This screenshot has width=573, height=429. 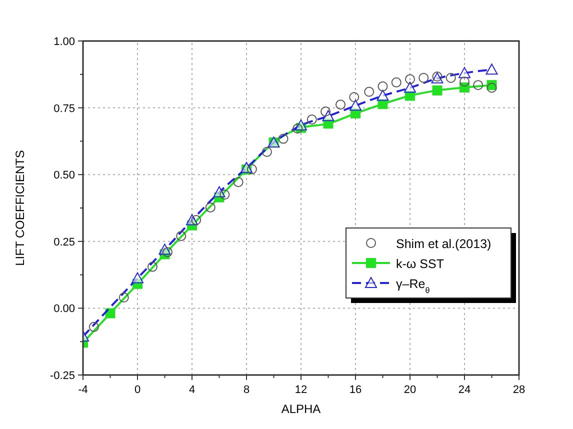 I want to click on x-tick-label: 12, so click(x=301, y=390).